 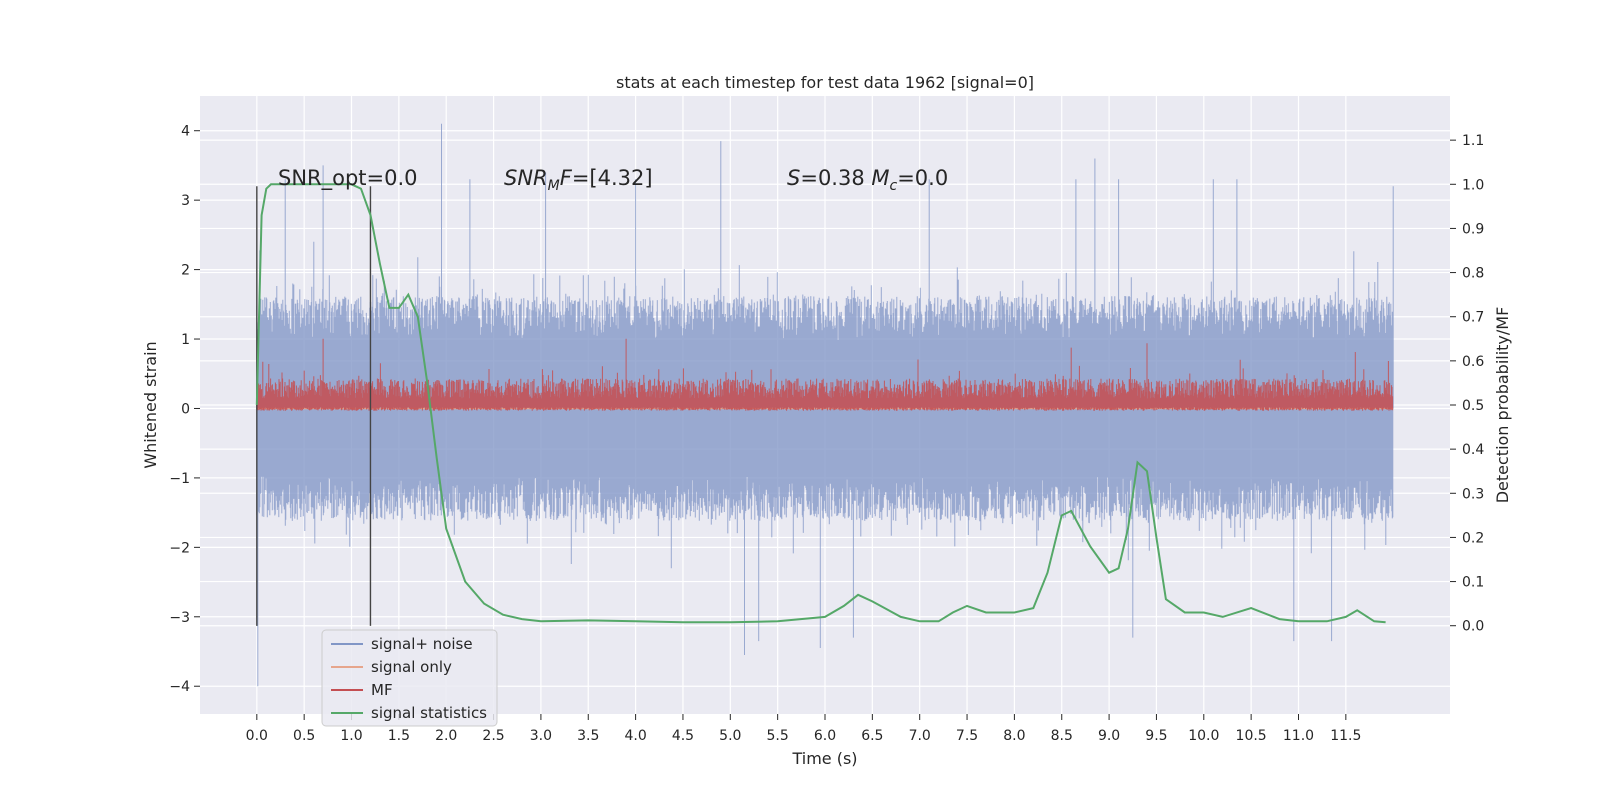 I want to click on x-tick-label-0: 0.0, so click(x=257, y=736).